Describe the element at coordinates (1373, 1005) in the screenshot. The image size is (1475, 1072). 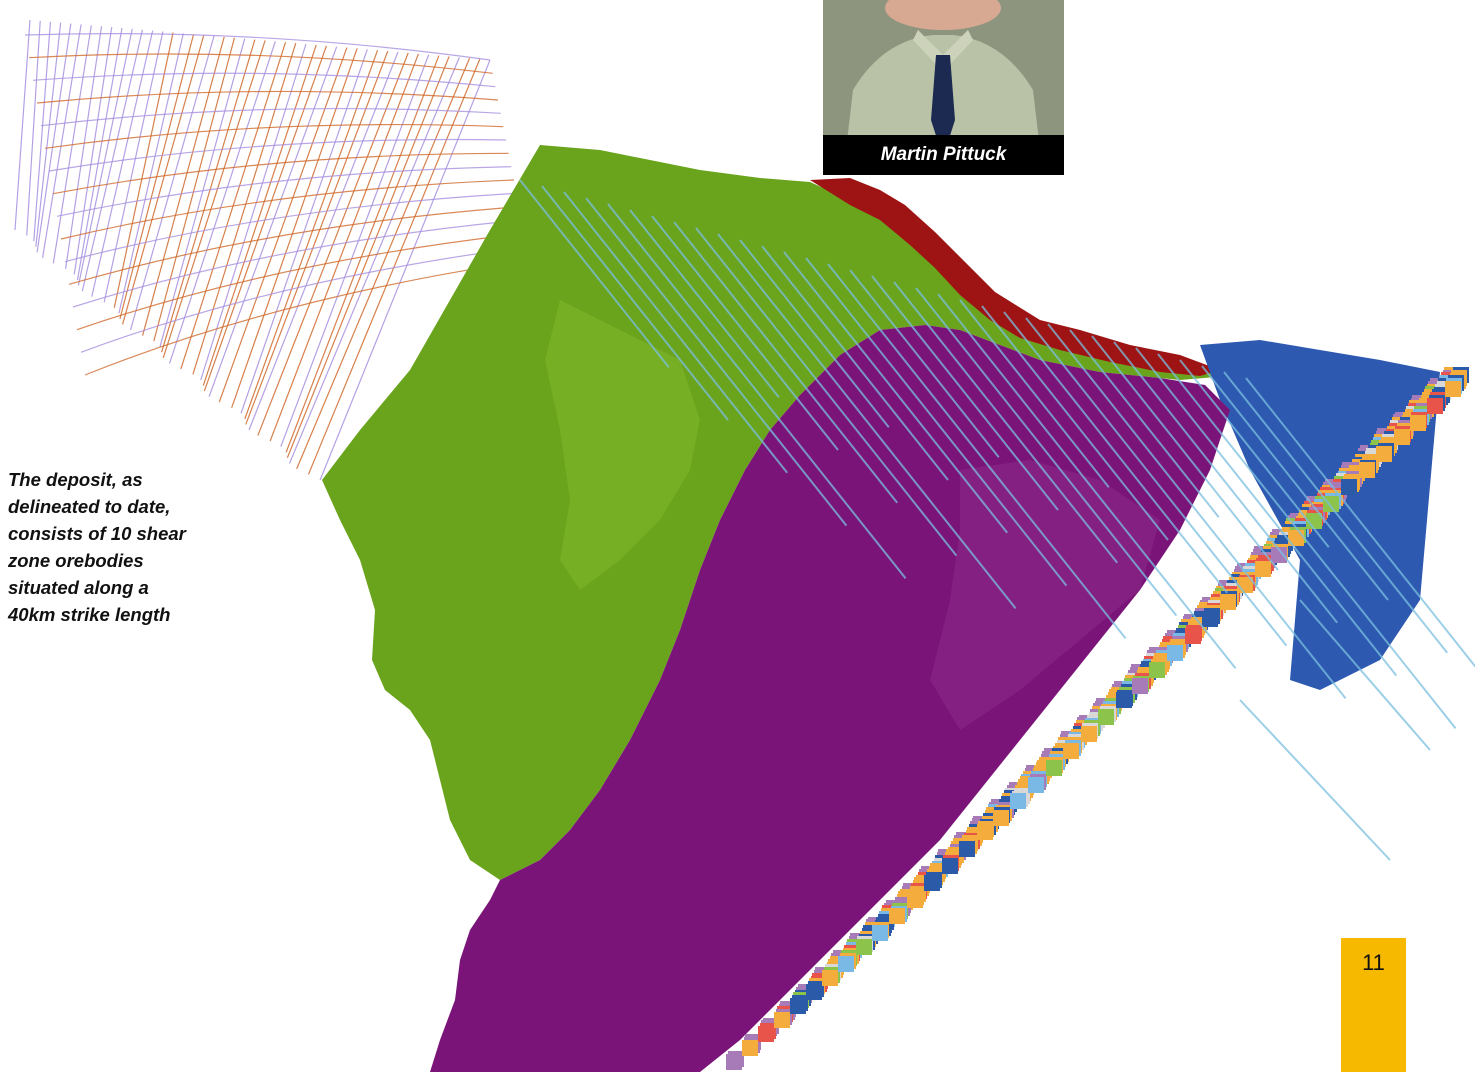
I see `page-tab: 11` at that location.